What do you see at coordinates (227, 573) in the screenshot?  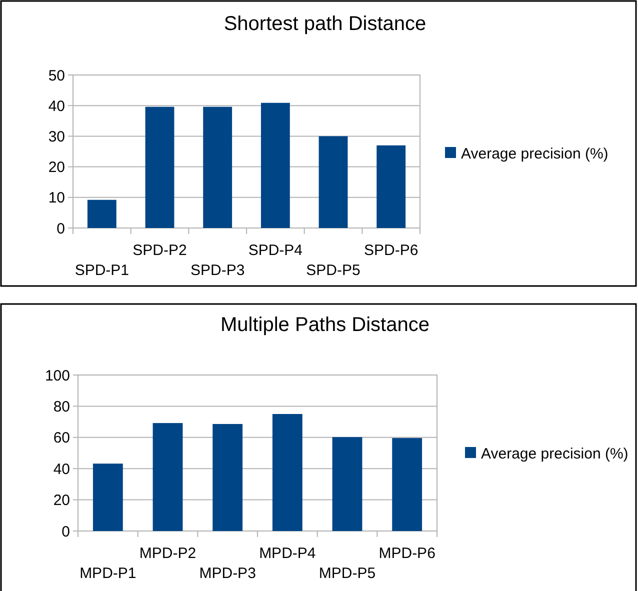 I see `x-tick-label: MPD-P3` at bounding box center [227, 573].